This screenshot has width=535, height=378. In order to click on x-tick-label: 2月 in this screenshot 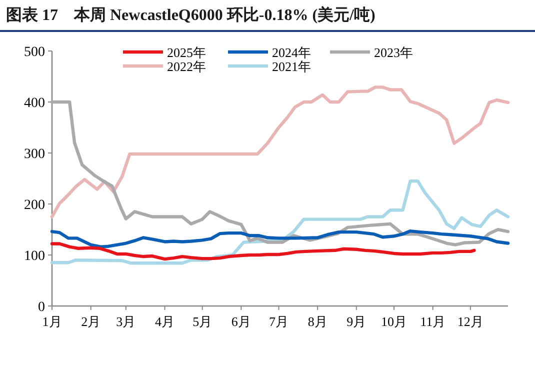, I will do `click(91, 321)`.